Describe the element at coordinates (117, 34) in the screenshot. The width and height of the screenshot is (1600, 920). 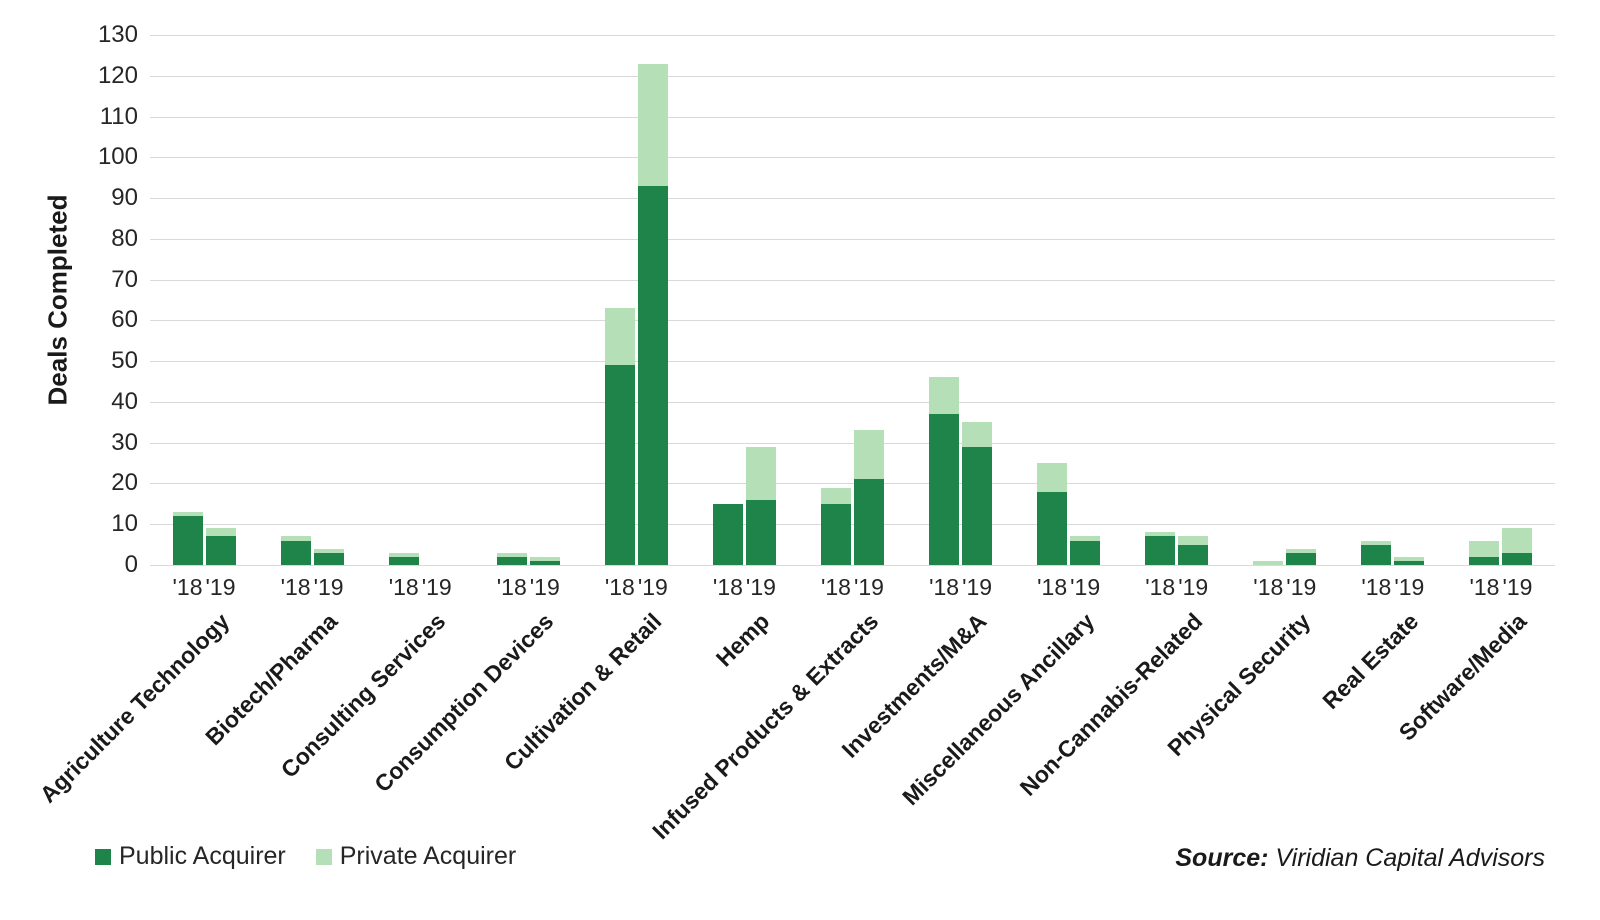
I see `y-tick-label: 130` at that location.